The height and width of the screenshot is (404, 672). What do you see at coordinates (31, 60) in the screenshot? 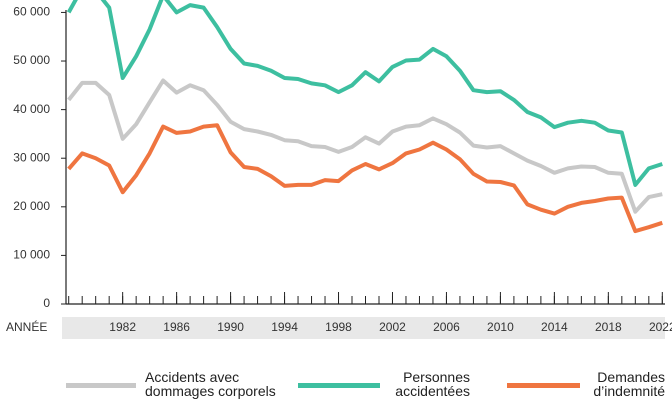
I see `y-tick-label: 50 000` at bounding box center [31, 60].